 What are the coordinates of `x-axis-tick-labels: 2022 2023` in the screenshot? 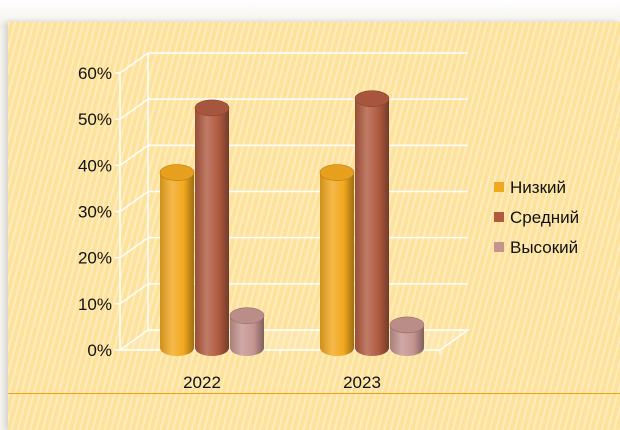 It's located at (312, 371).